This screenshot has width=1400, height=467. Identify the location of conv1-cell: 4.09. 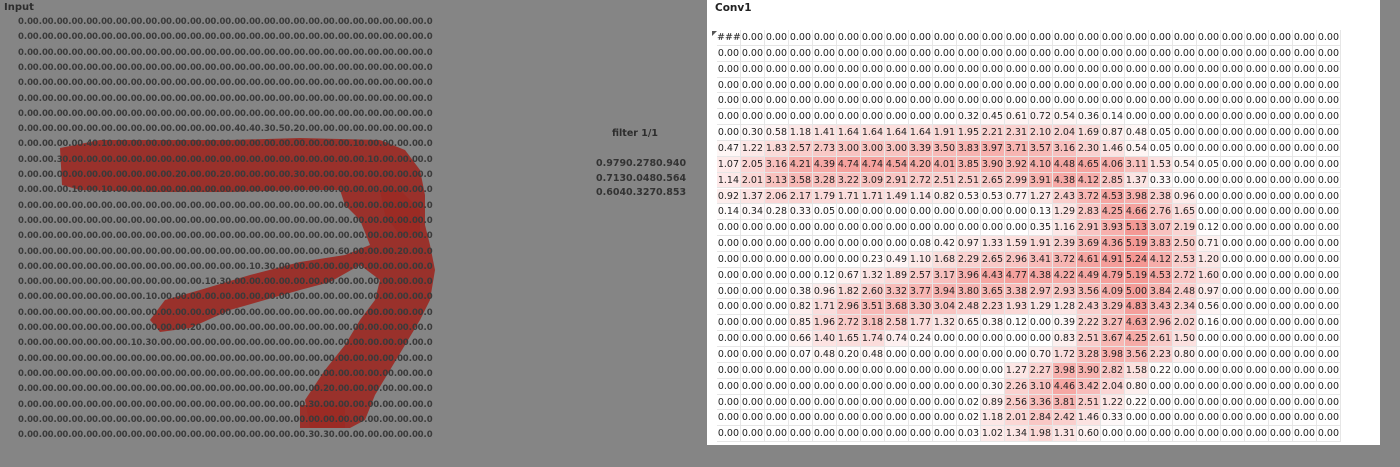
(1113, 291).